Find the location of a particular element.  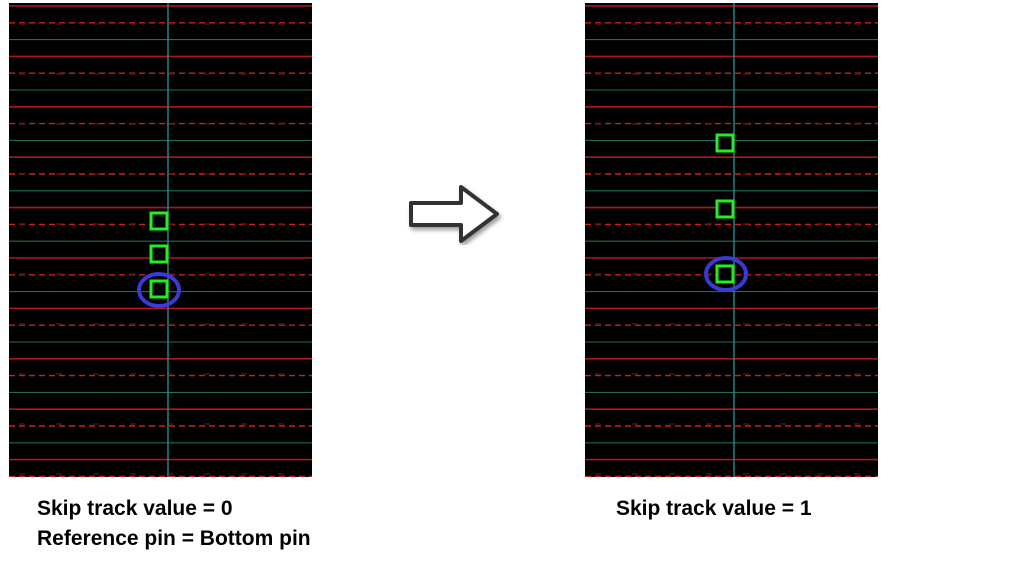

reference-pin-circle is located at coordinates (726, 274).